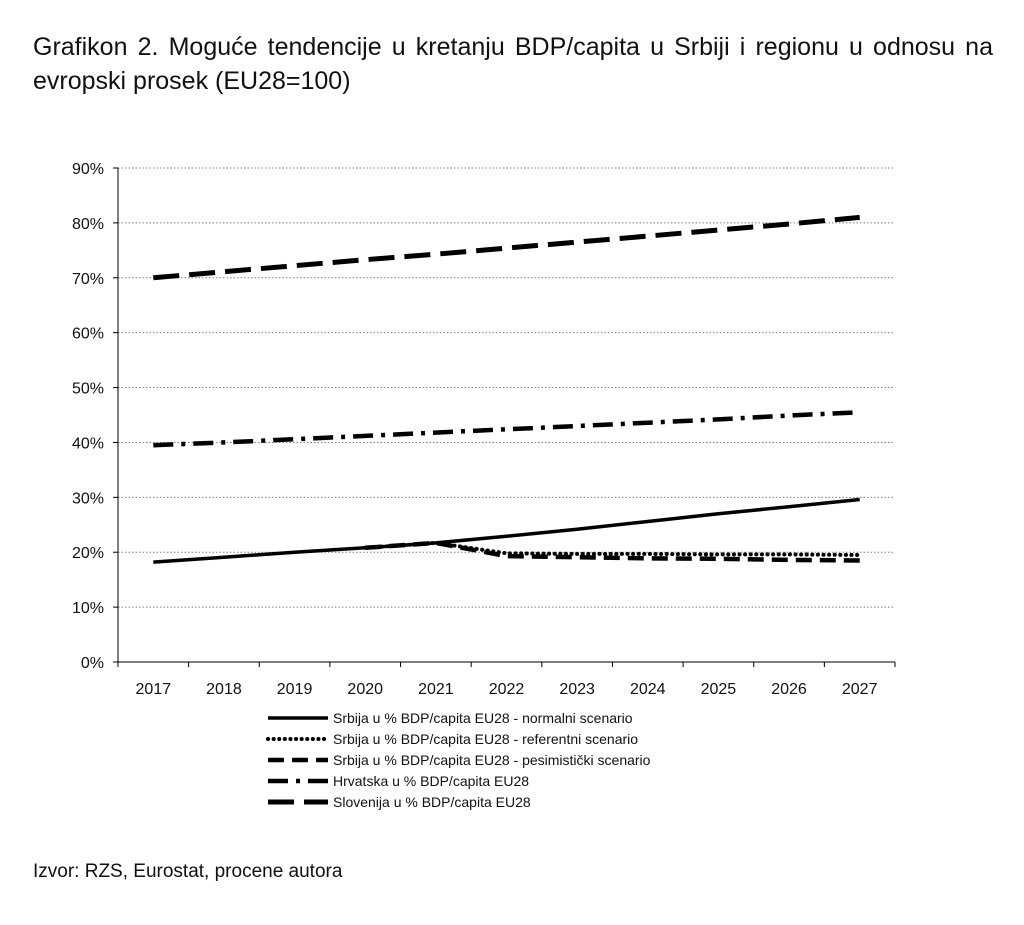  What do you see at coordinates (719, 689) in the screenshot?
I see `x-tick-label: 2025` at bounding box center [719, 689].